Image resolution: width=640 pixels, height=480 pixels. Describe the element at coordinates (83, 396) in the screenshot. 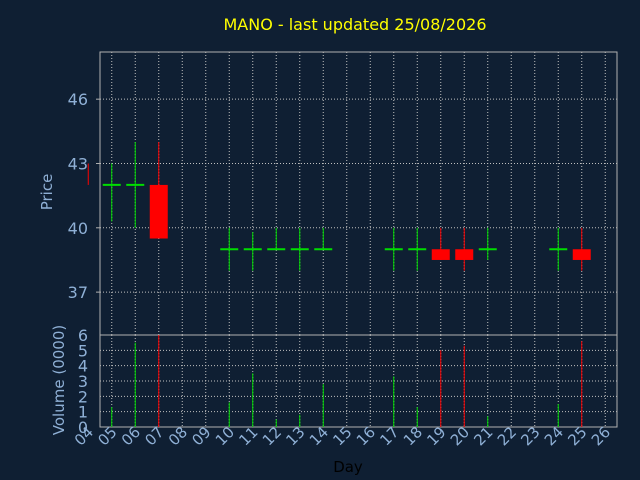

I see `volume-tick-label: 2` at that location.